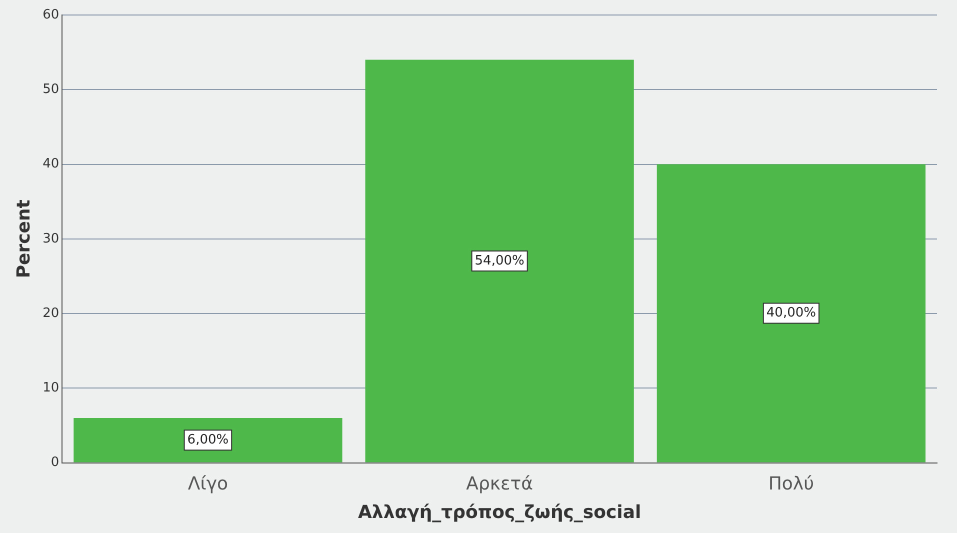 This screenshot has width=957, height=533. I want to click on x-tick-label: Πολύ, so click(791, 483).